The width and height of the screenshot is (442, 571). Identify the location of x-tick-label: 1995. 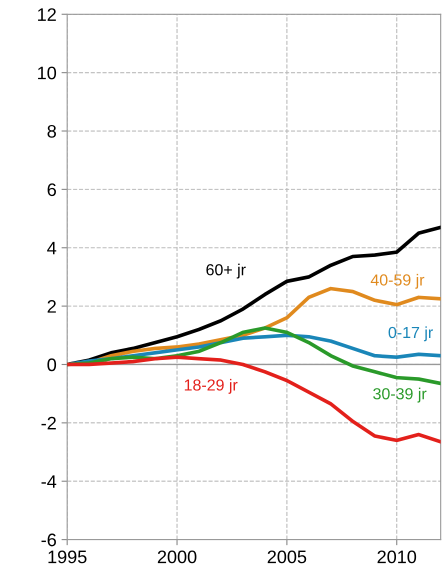
(67, 557).